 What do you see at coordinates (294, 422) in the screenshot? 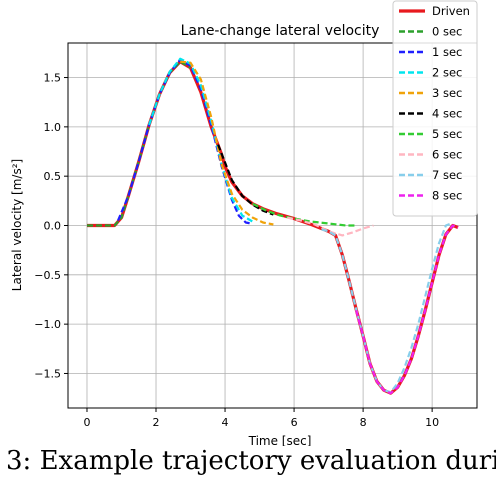
I see `x-tick-label: 6` at bounding box center [294, 422].